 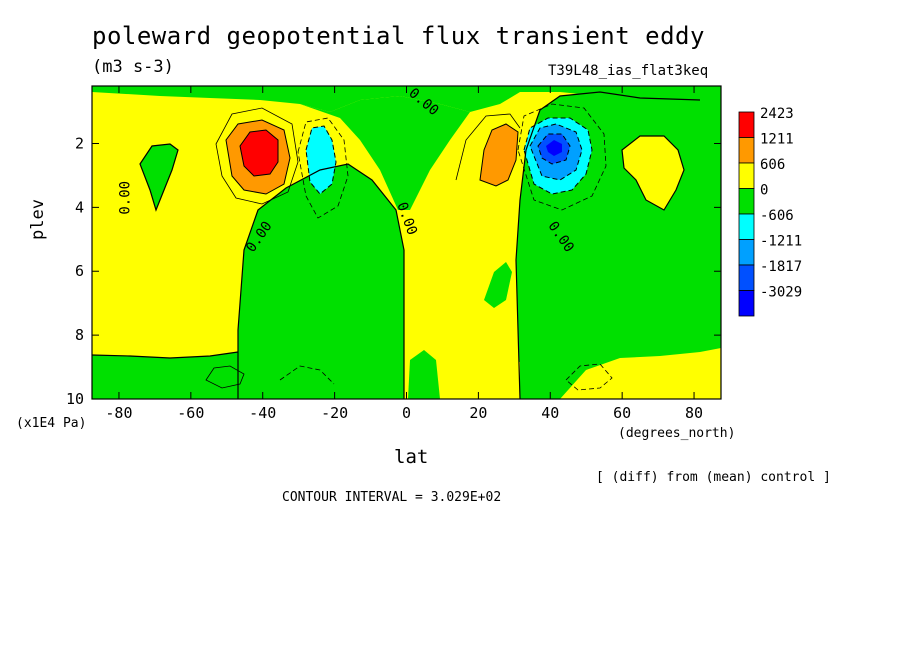 What do you see at coordinates (406, 413) in the screenshot?
I see `x-tick-label: 0` at bounding box center [406, 413].